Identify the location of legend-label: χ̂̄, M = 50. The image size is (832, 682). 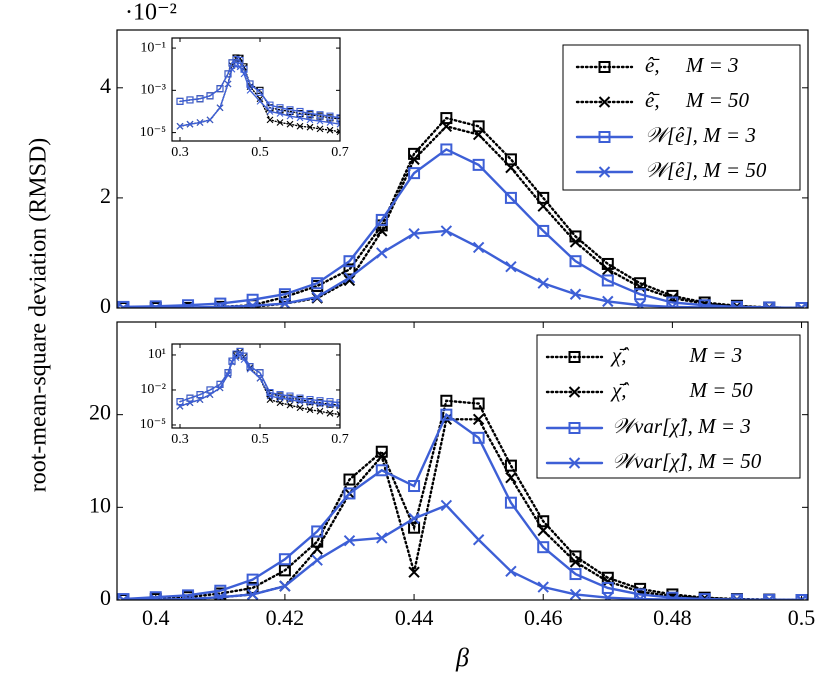
(681, 390).